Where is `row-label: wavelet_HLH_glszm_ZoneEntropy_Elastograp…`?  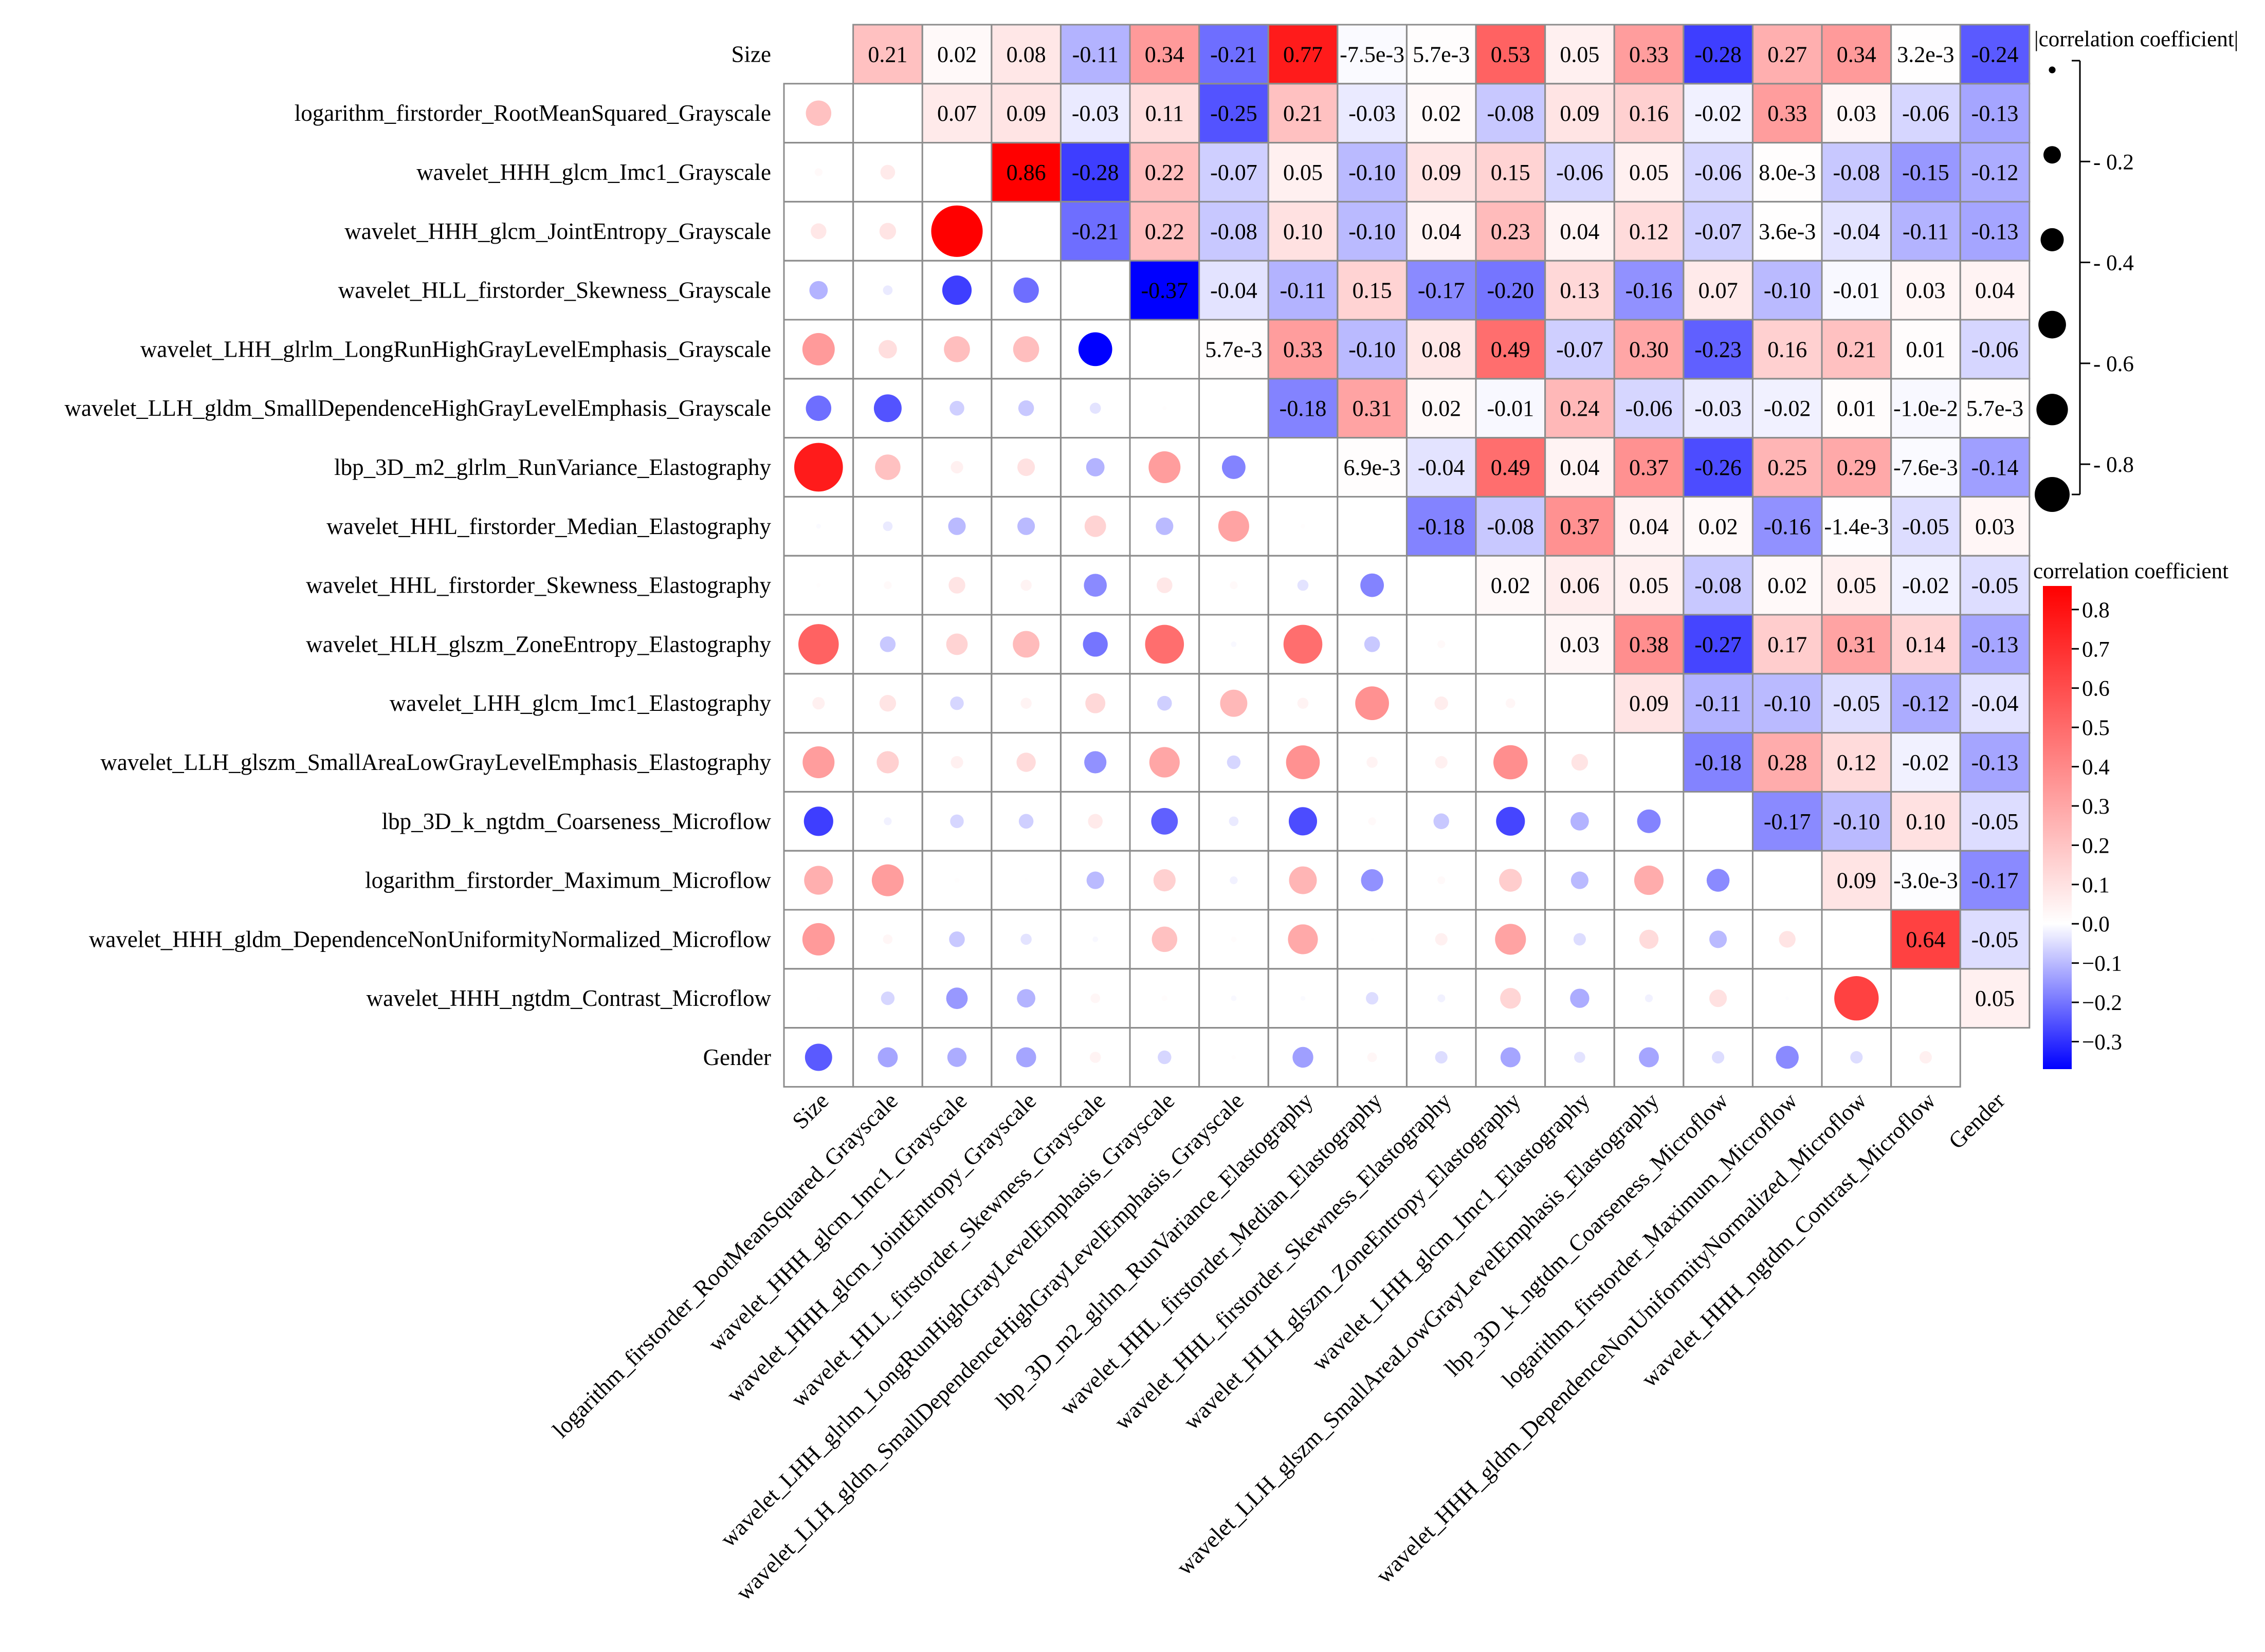
row-label: wavelet_HLH_glszm_ZoneEntropy_Elastograp… is located at coordinates (538, 644).